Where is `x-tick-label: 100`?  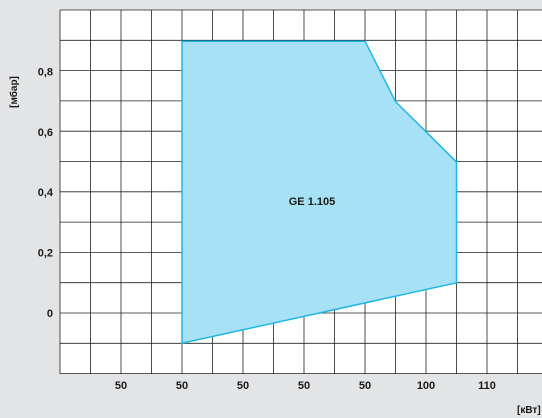
x-tick-label: 100 is located at coordinates (426, 386).